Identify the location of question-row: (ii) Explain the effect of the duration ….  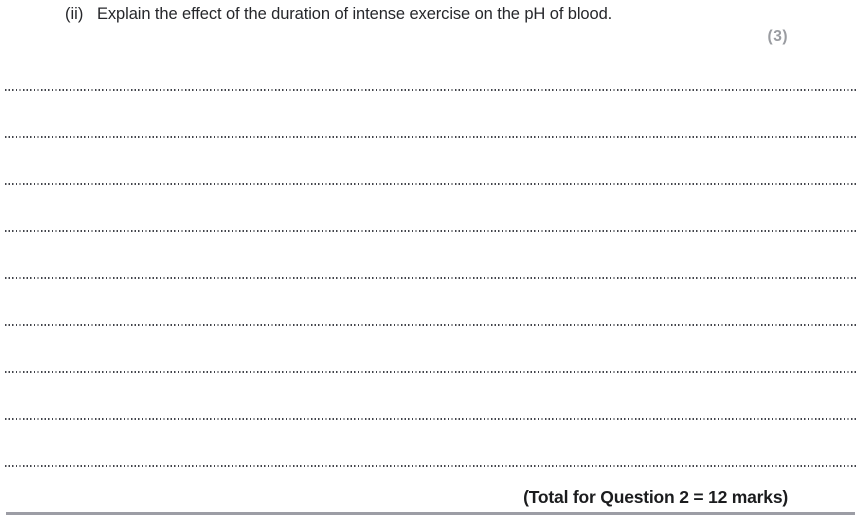
(431, 15).